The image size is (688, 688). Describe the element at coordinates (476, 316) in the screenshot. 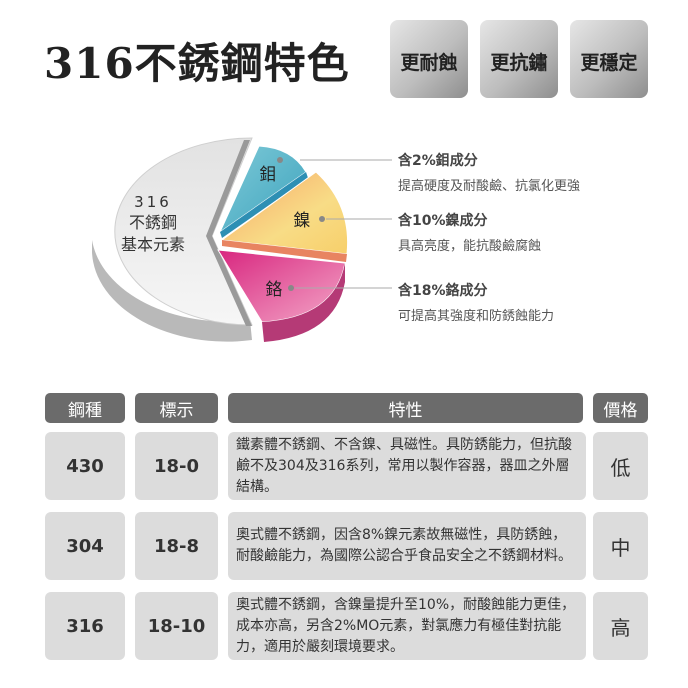

I see `note-desc: 可提高其強度和防銹蝕能力` at that location.